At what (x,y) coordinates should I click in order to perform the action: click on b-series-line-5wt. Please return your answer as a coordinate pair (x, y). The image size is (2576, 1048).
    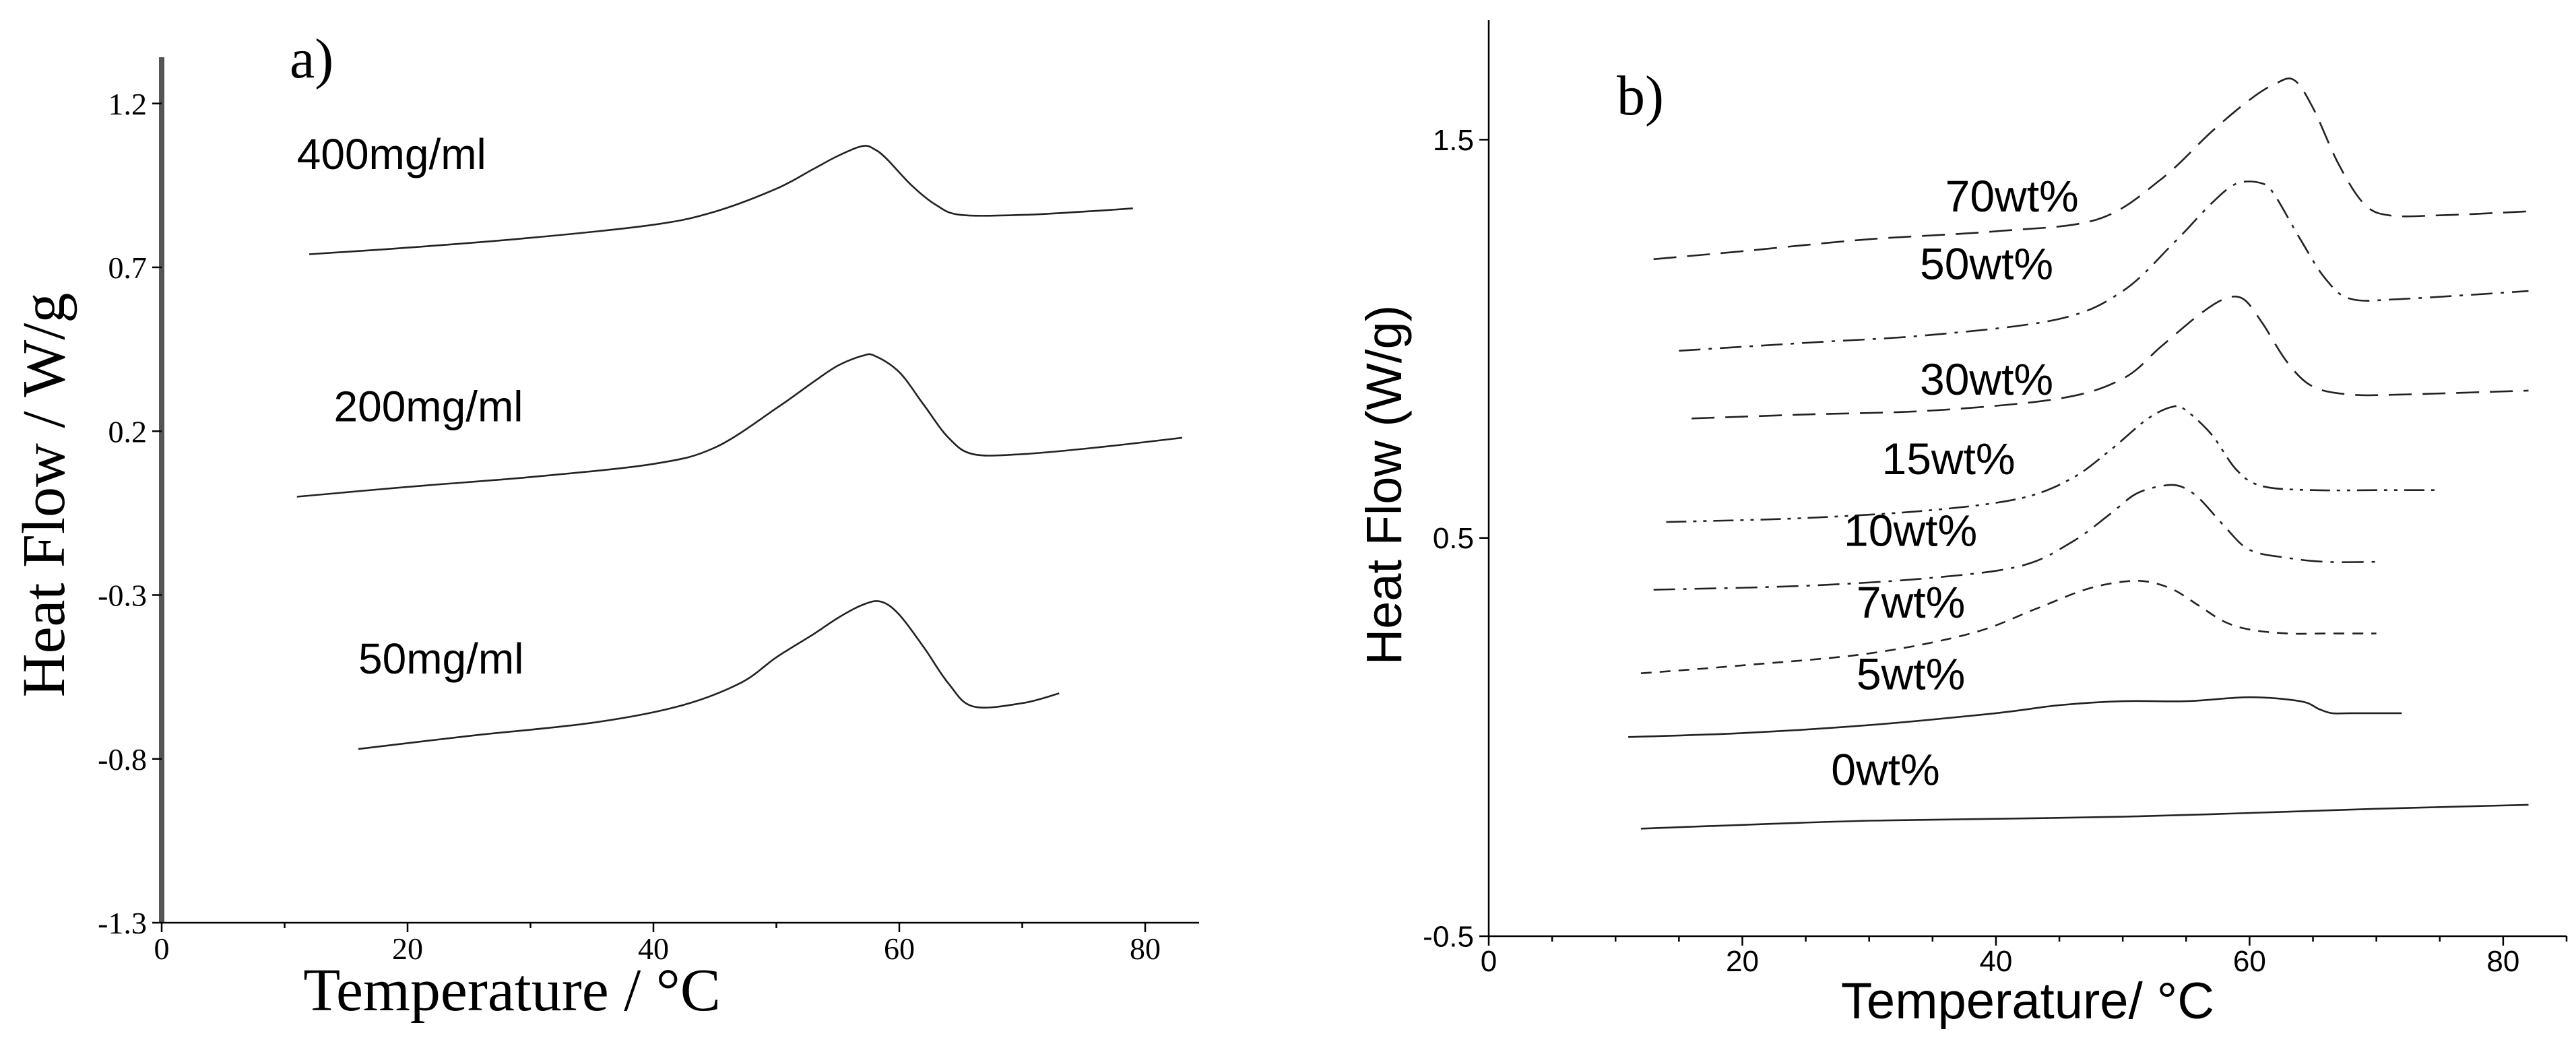
    Looking at the image, I should click on (2015, 717).